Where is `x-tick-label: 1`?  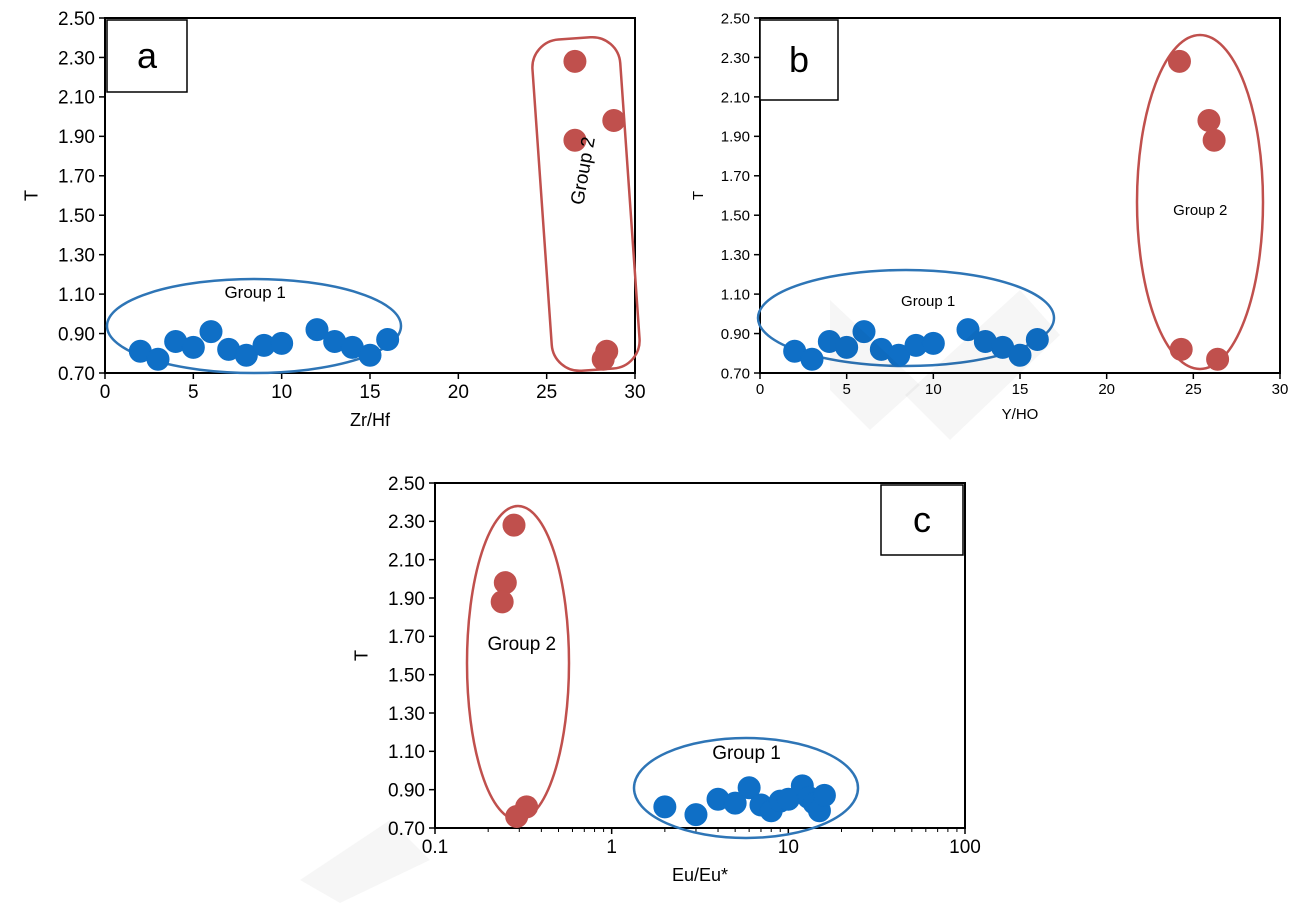 x-tick-label: 1 is located at coordinates (611, 847).